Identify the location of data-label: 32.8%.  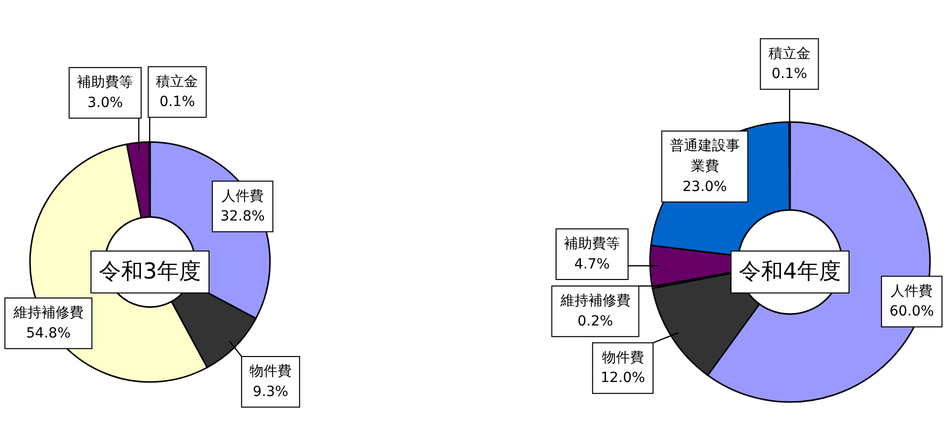
(242, 216).